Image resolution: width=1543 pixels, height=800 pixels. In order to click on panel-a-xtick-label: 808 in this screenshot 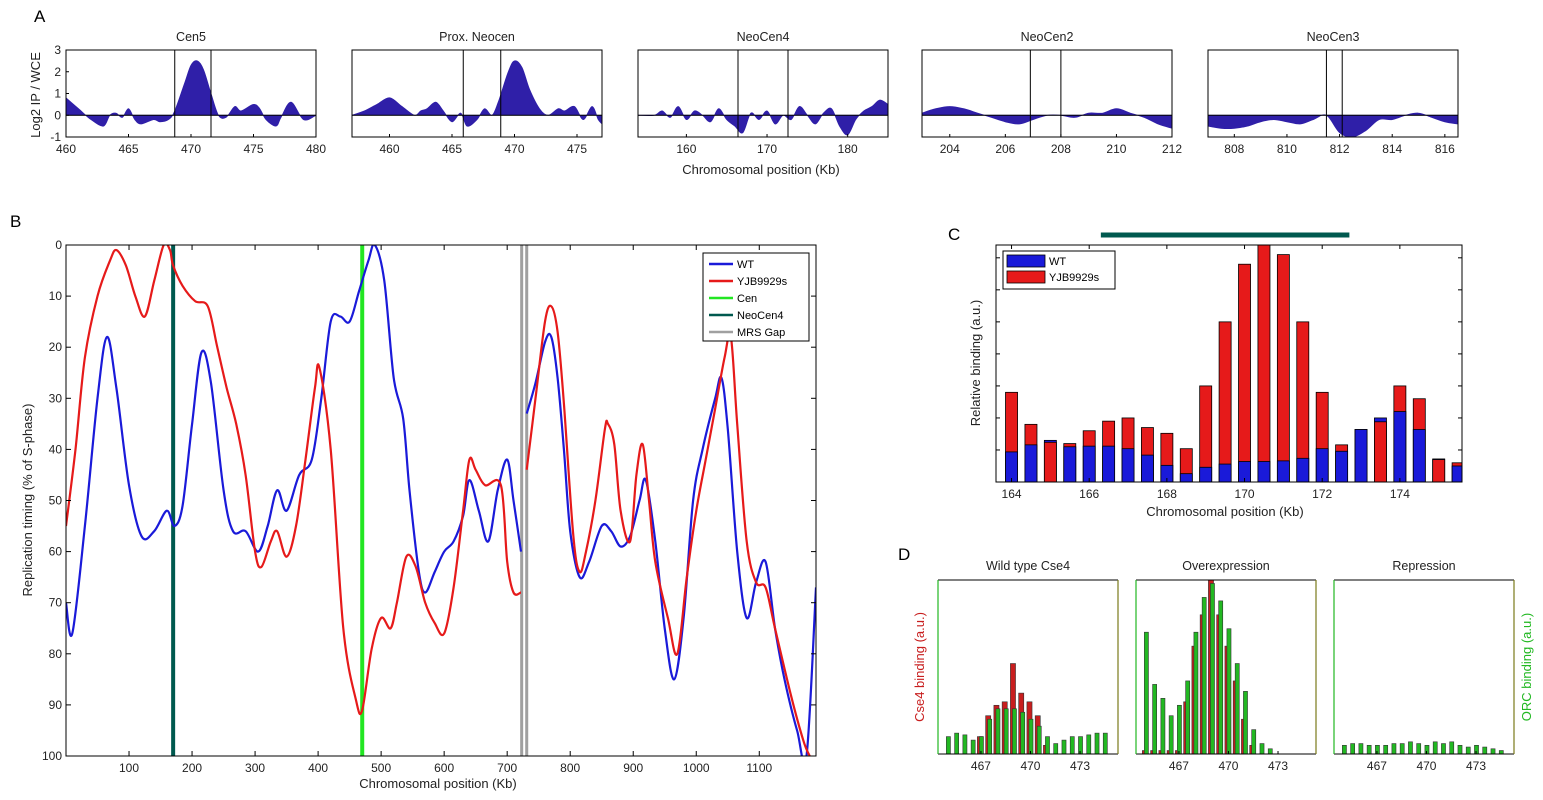, I will do `click(1234, 149)`.